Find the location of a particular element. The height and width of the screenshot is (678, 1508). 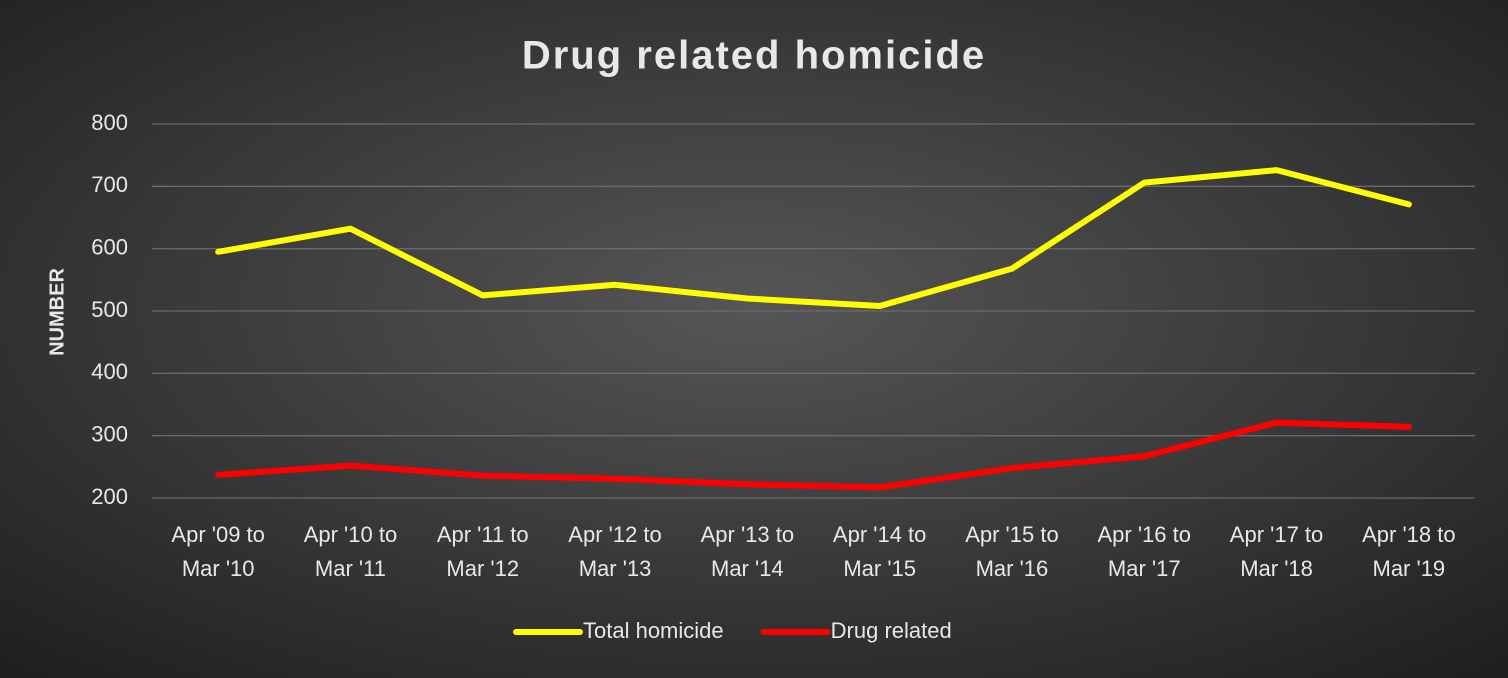

y-tick-label: 600 is located at coordinates (109, 246).